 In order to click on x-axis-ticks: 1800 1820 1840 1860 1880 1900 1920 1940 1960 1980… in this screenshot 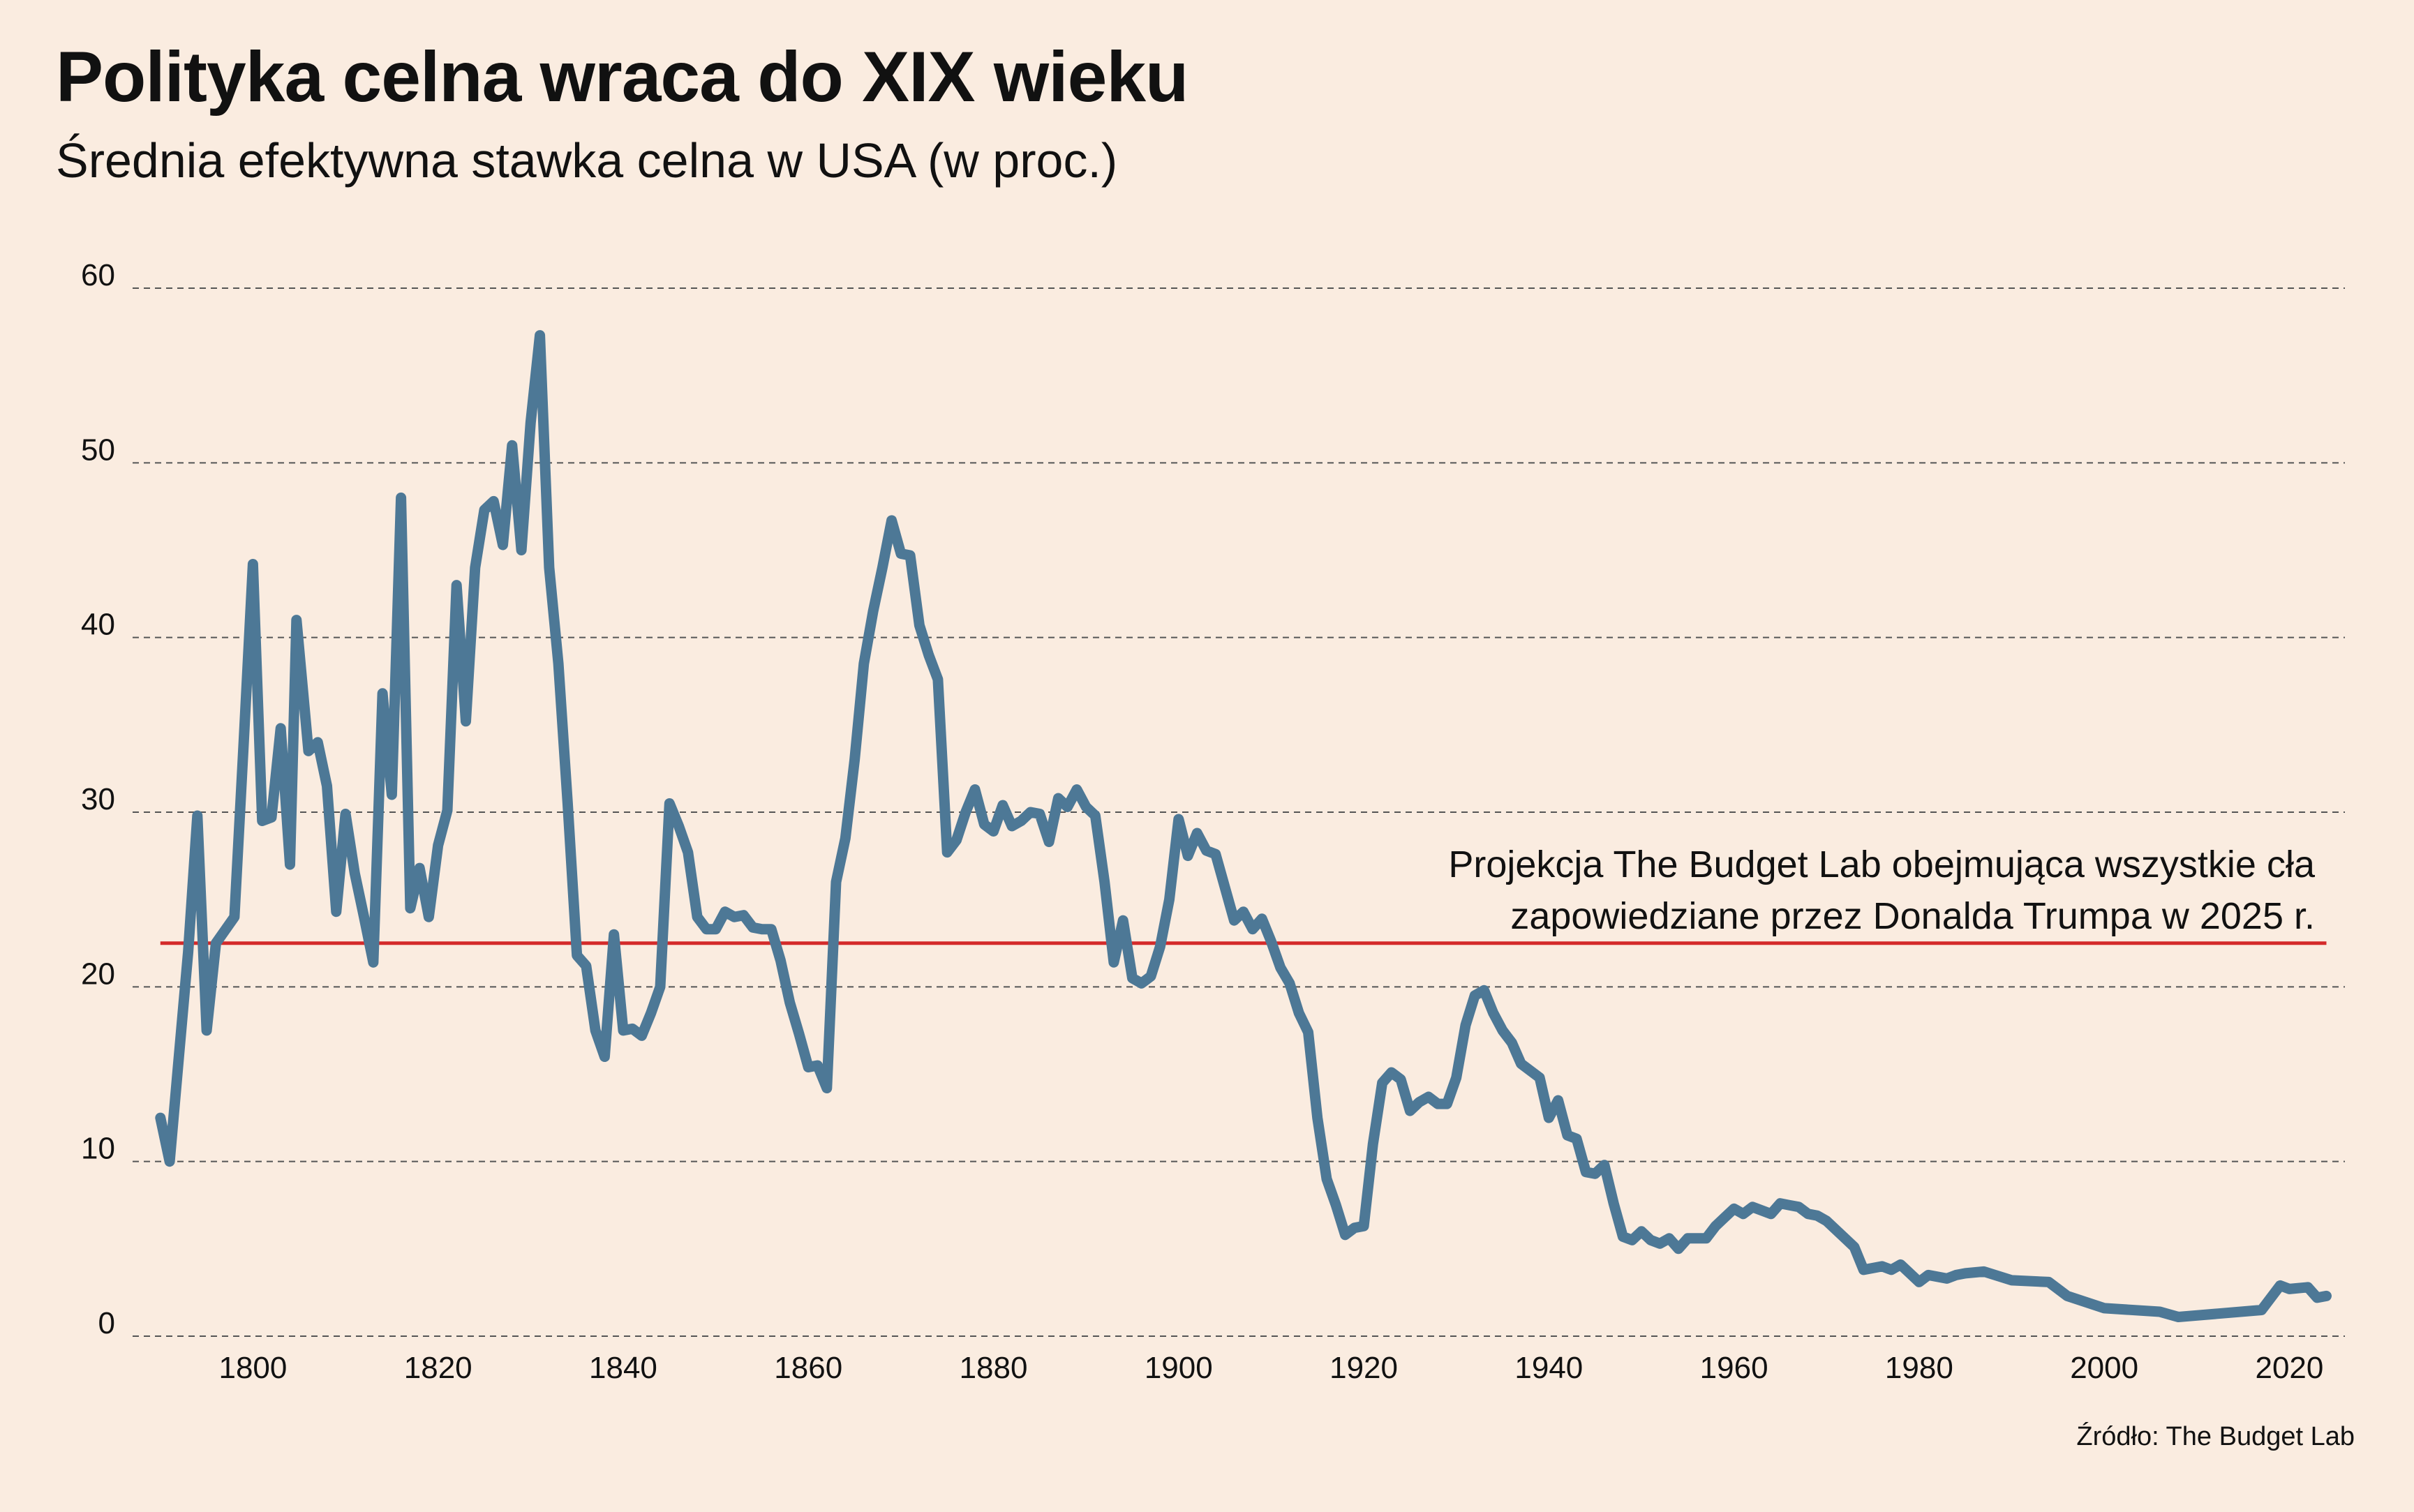, I will do `click(1271, 1368)`.